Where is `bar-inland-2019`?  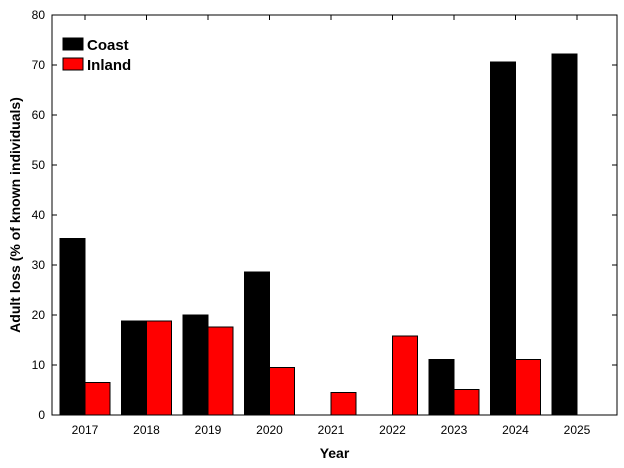 bar-inland-2019 is located at coordinates (220, 371).